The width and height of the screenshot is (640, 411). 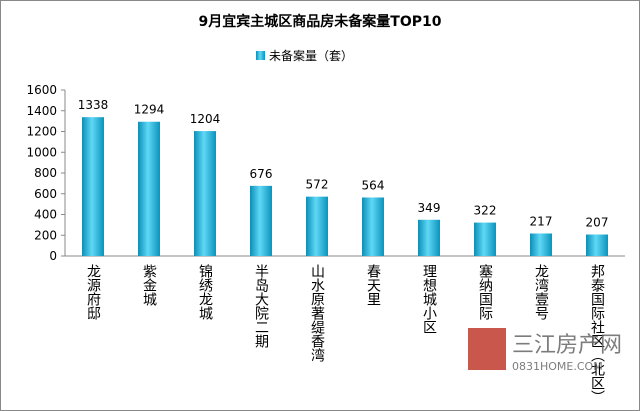 I want to click on watermark-url: 0831HOME.COM, so click(x=557, y=366).